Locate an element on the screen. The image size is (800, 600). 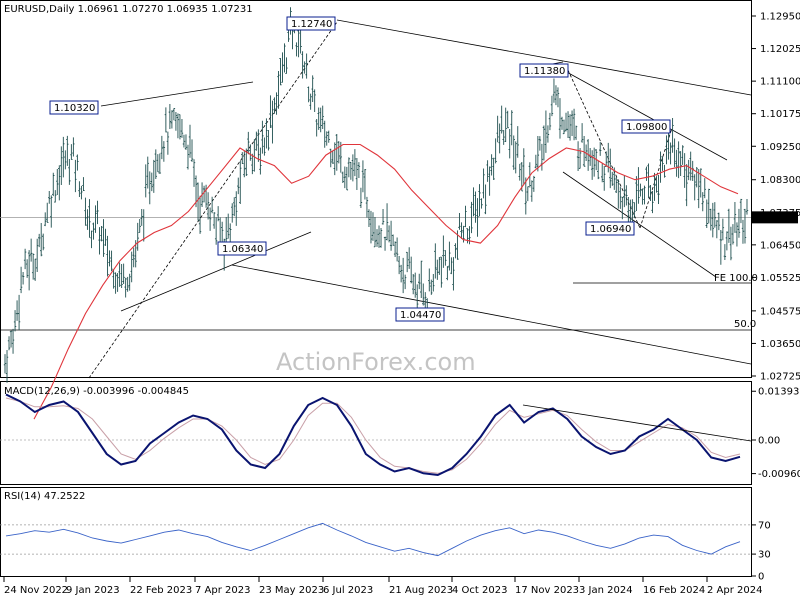
time-axis-tick-label: 24 Nov 2022 is located at coordinates (36, 590).